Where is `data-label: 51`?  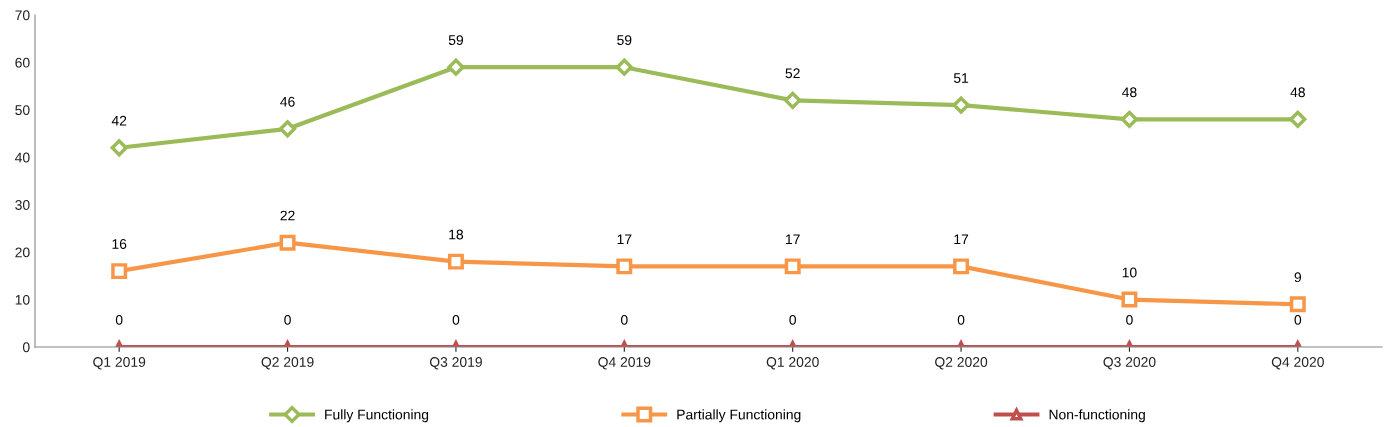
data-label: 51 is located at coordinates (961, 78).